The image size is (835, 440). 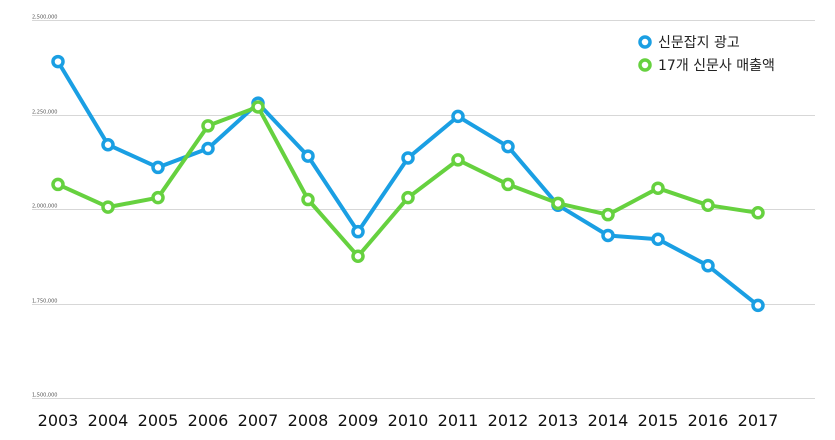 What do you see at coordinates (508, 420) in the screenshot?
I see `x-tick-label: 2012` at bounding box center [508, 420].